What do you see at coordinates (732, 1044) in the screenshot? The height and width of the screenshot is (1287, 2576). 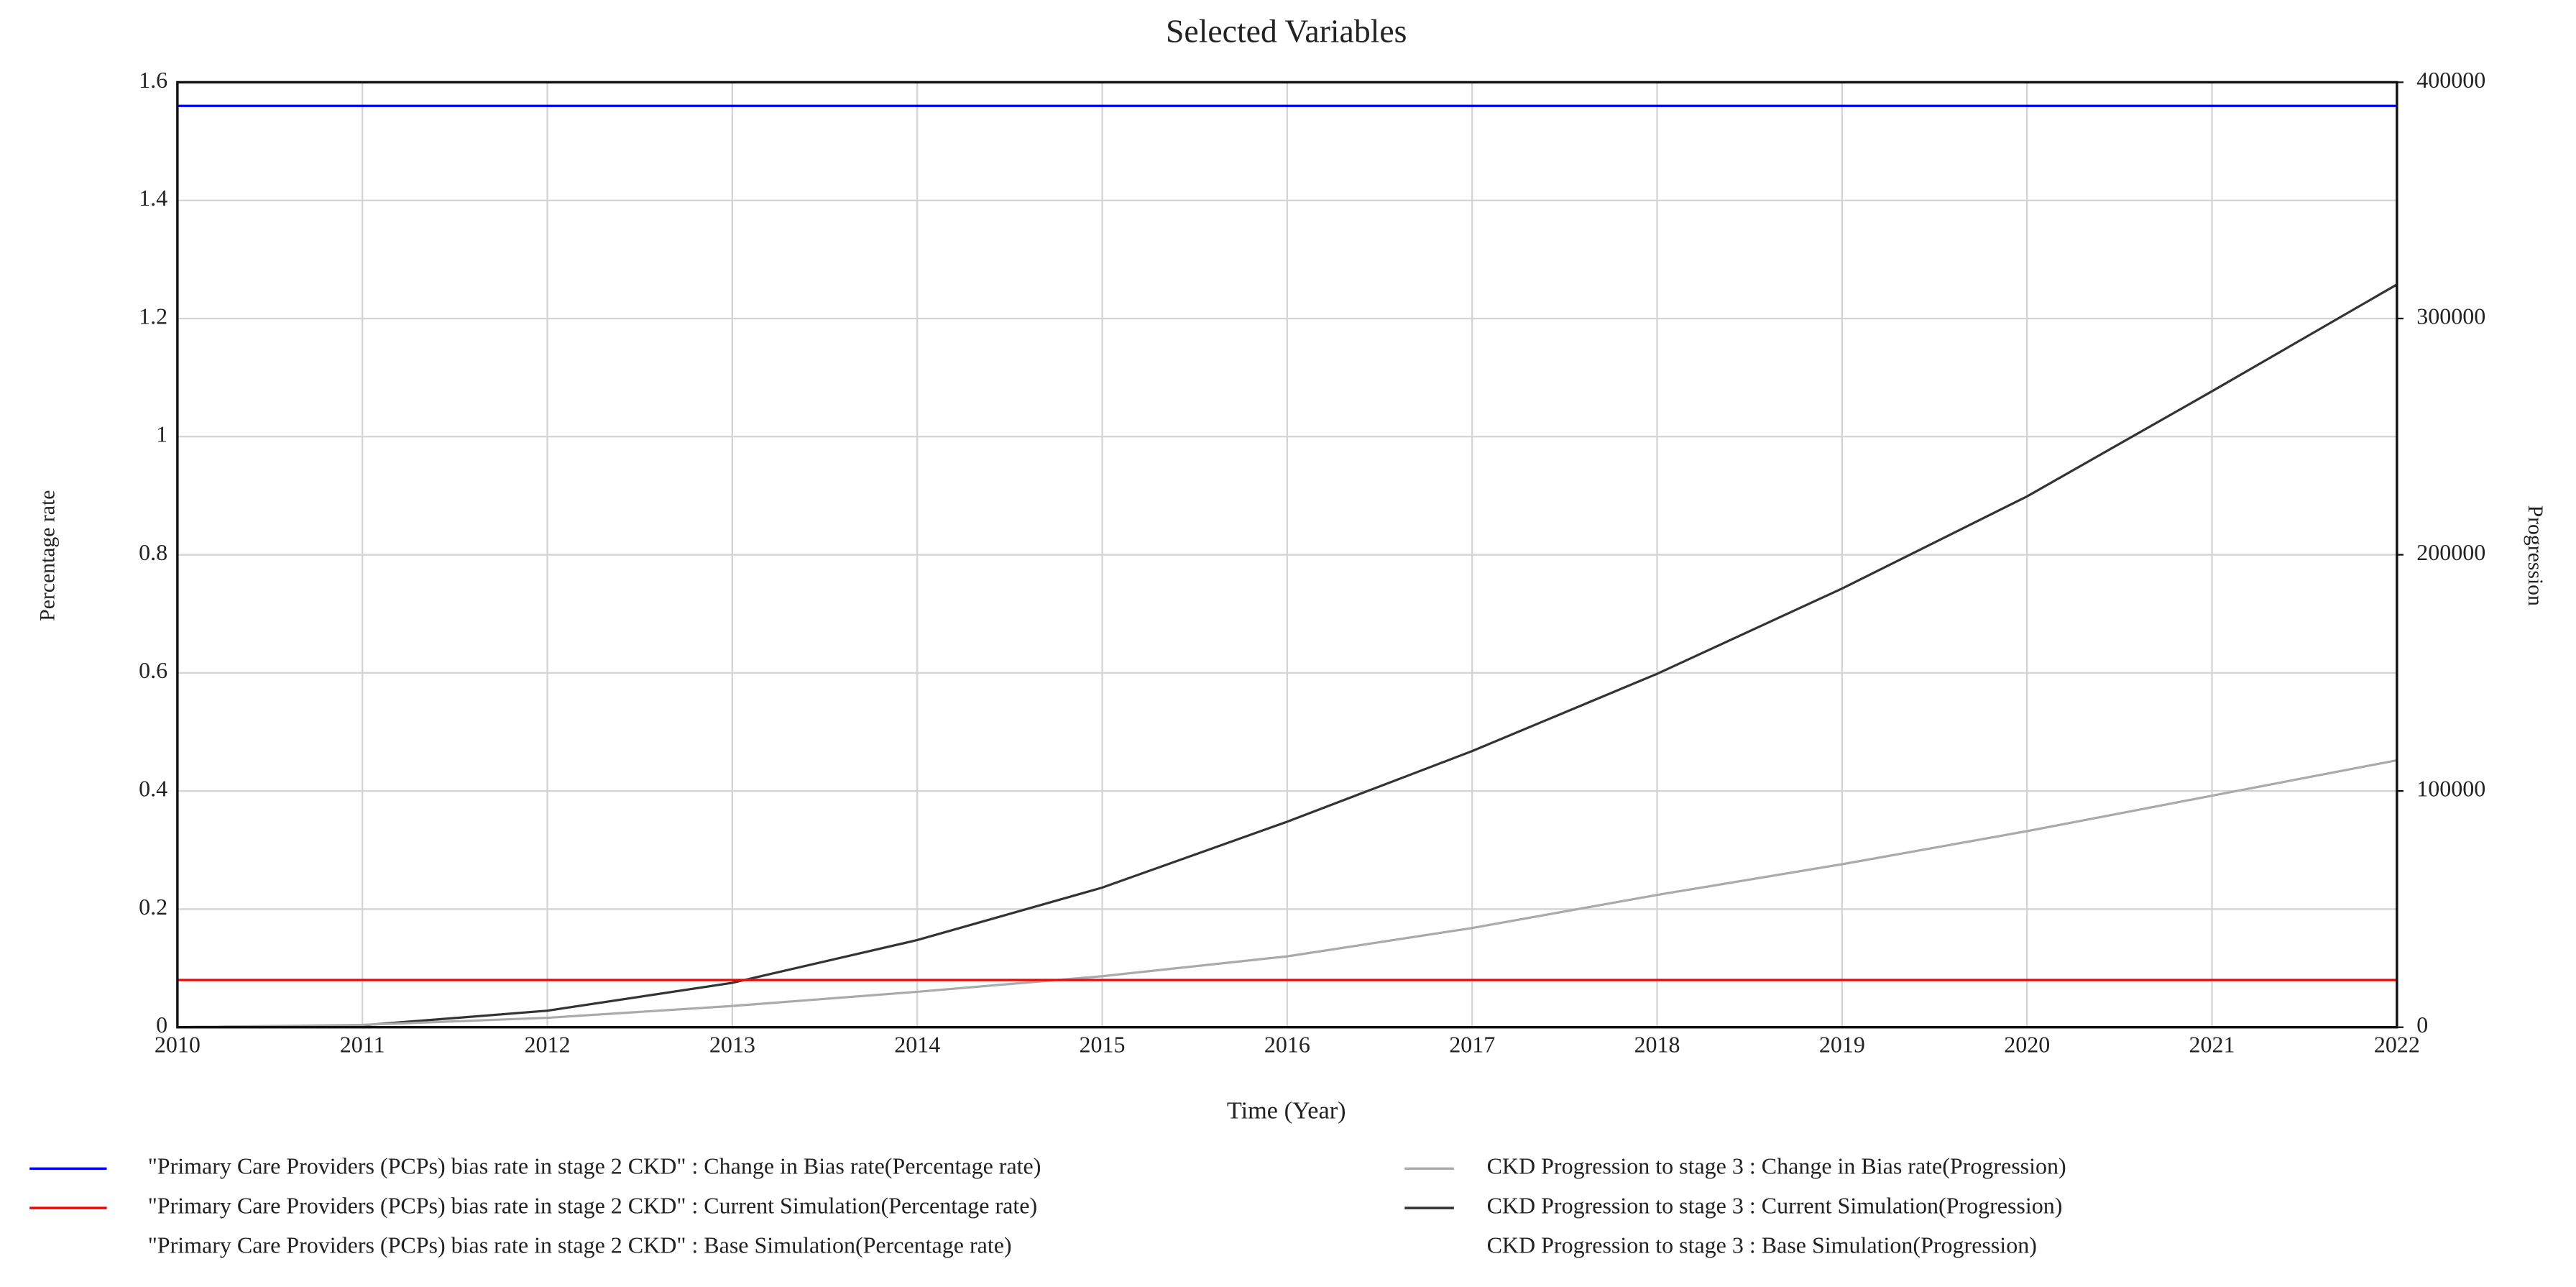 I see `x-tick-label: 2013` at bounding box center [732, 1044].